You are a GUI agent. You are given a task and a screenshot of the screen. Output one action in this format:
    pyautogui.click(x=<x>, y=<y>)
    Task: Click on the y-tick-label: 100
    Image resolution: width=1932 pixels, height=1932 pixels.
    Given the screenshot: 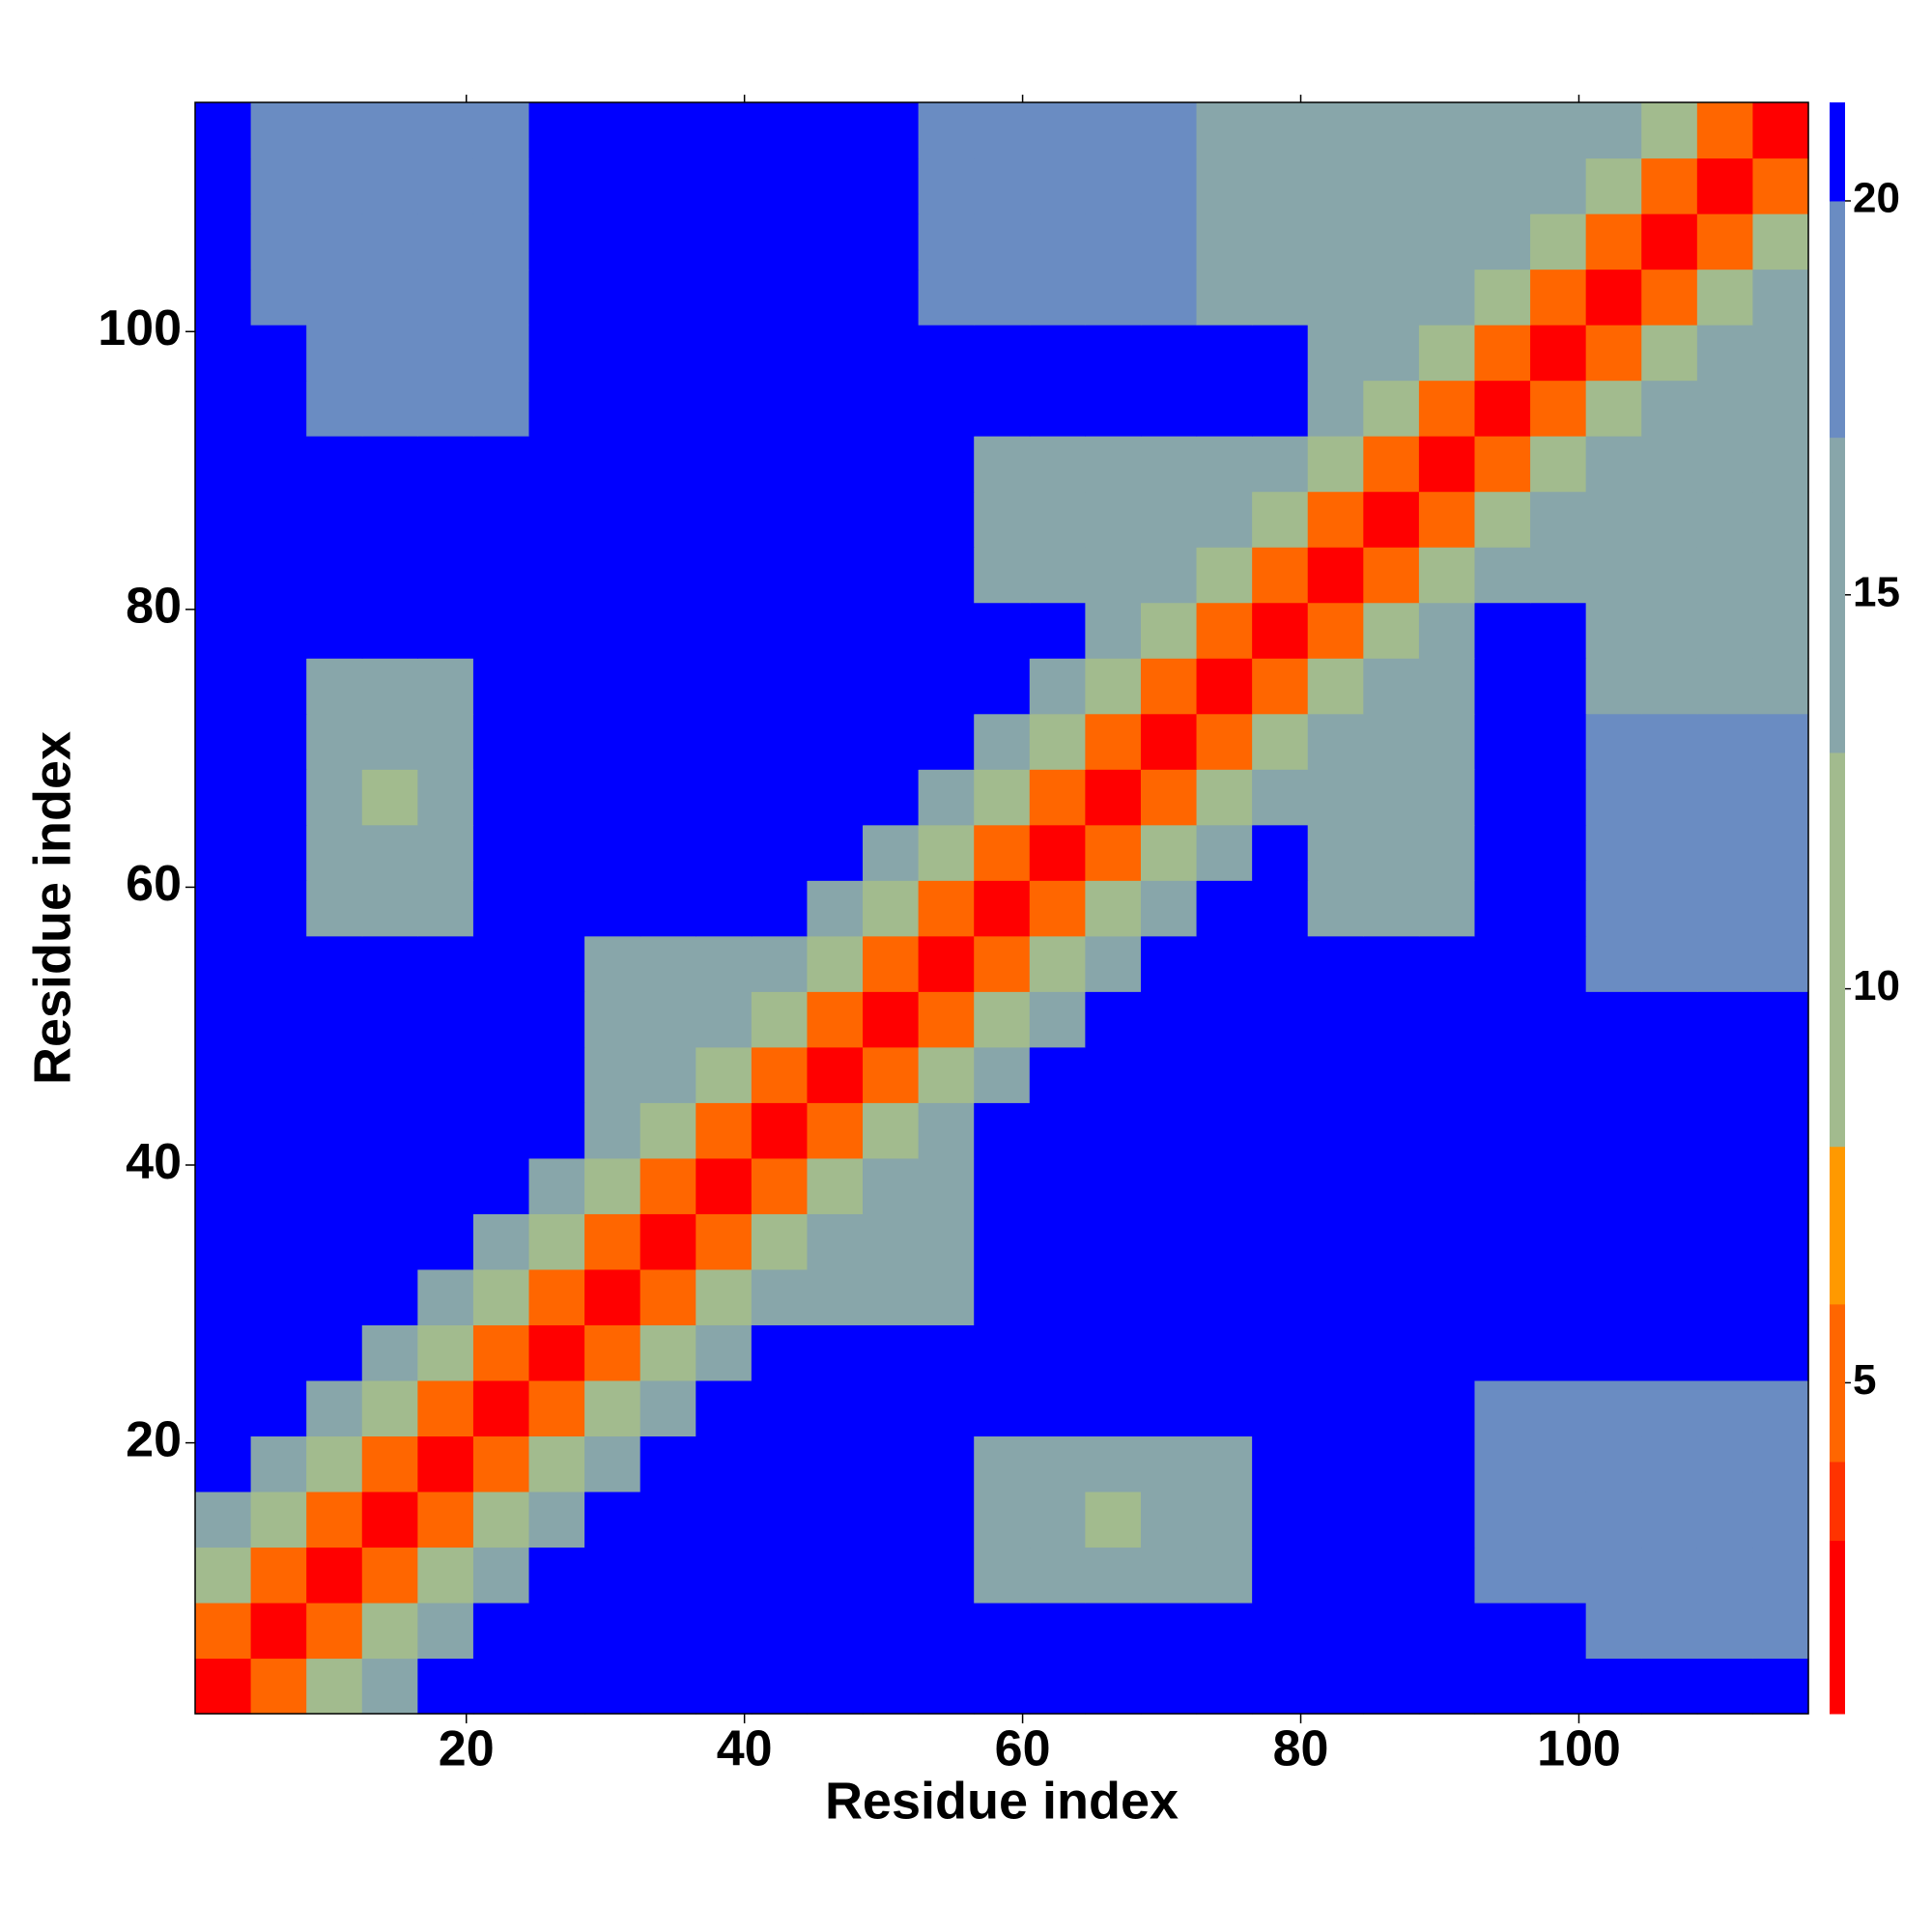 What is the action you would take?
    pyautogui.click(x=140, y=328)
    